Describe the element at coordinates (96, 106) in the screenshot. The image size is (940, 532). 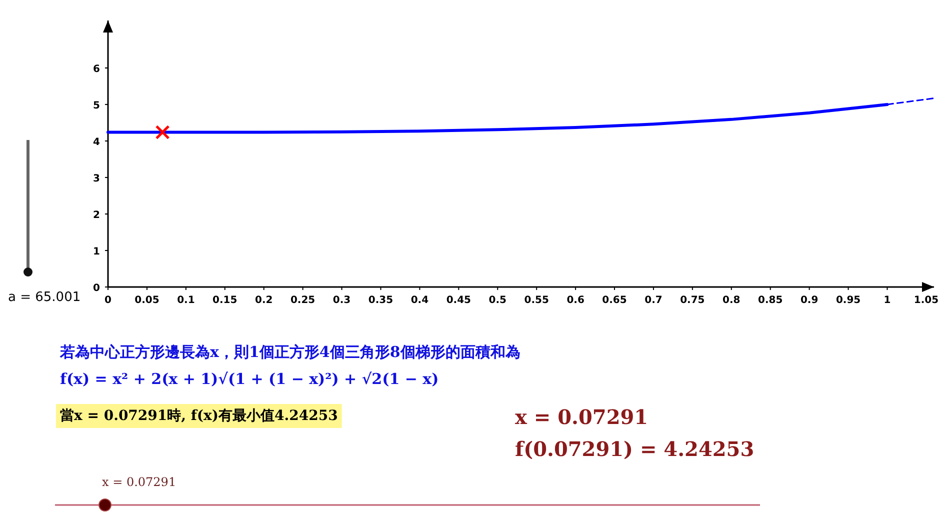
I see `y-tick-label: 5` at that location.